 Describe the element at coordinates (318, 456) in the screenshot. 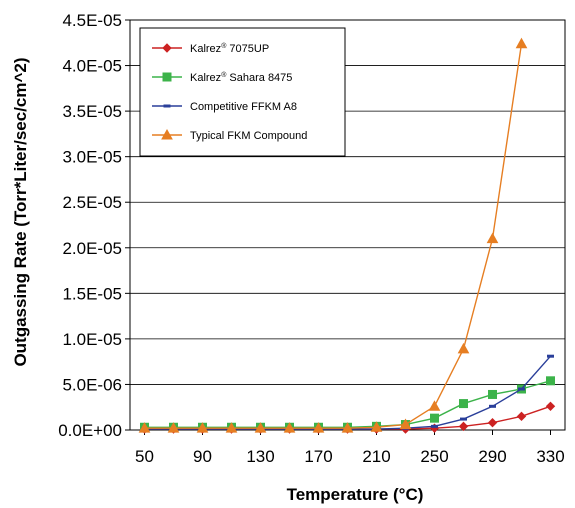

I see `x-tick-label: 170` at that location.